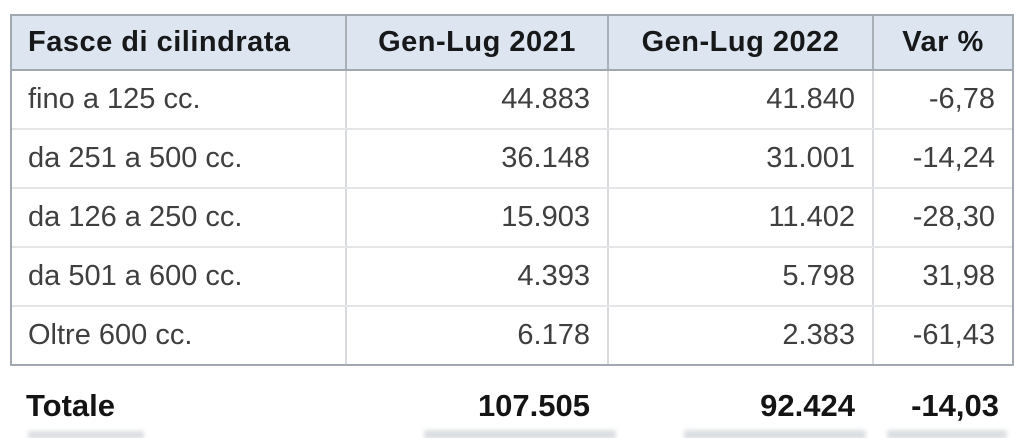 The width and height of the screenshot is (1024, 438). Describe the element at coordinates (533, 405) in the screenshot. I see `totals-value-2021: 107.505` at that location.